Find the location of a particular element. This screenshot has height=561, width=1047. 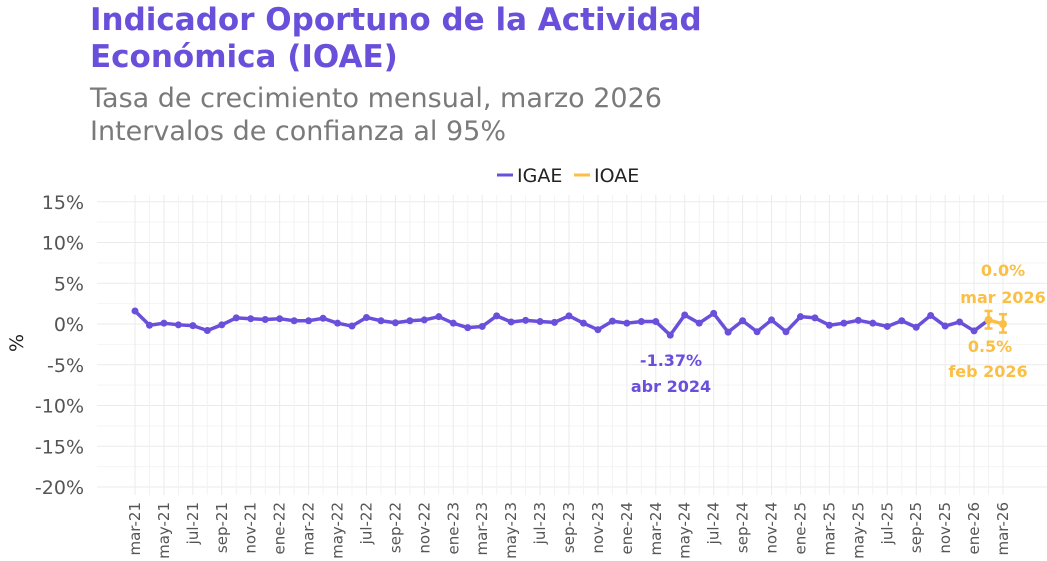

x-tick-label: ene-24 is located at coordinates (627, 528).